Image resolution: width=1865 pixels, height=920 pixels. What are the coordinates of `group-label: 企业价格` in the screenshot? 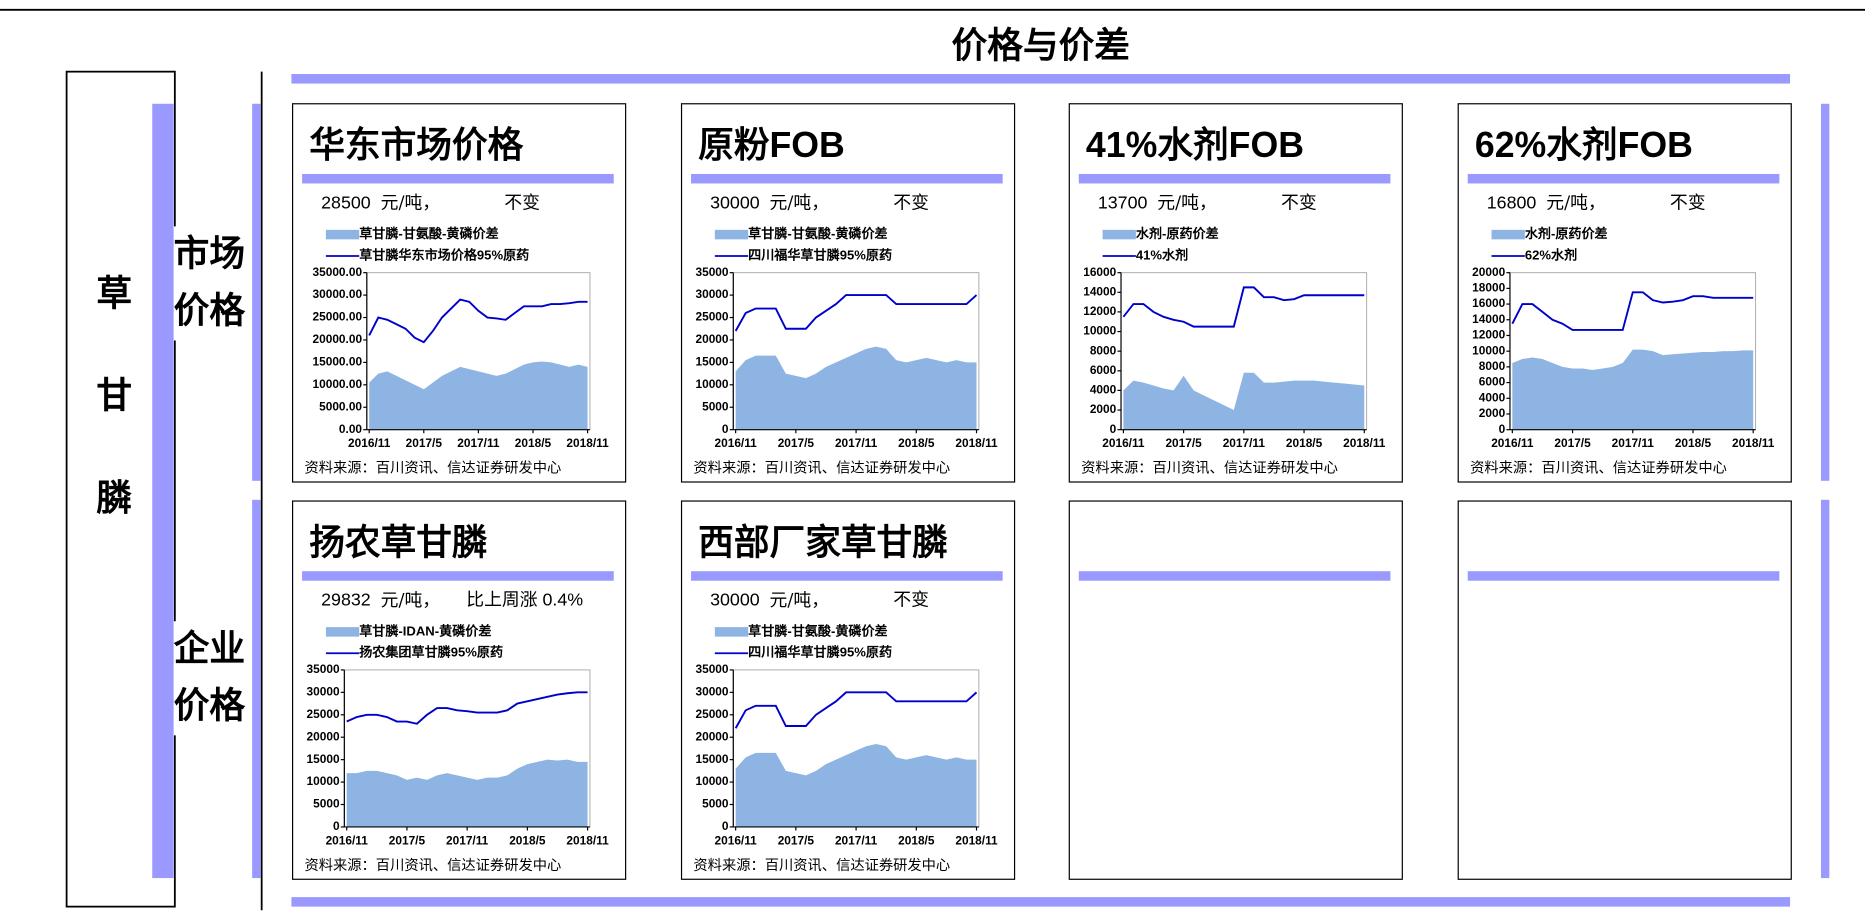 It's located at (211, 678).